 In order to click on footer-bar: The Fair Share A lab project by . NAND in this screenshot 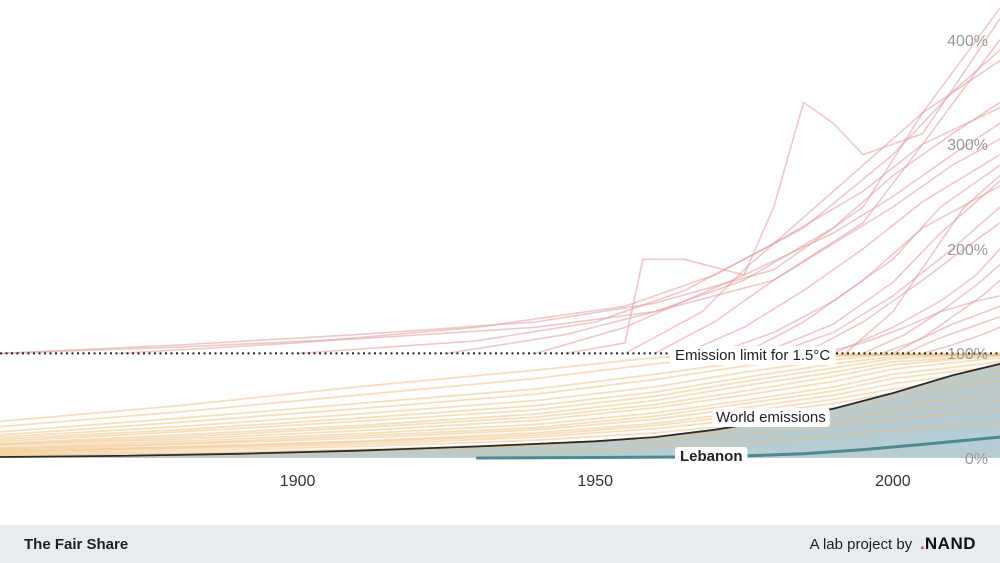, I will do `click(500, 544)`.